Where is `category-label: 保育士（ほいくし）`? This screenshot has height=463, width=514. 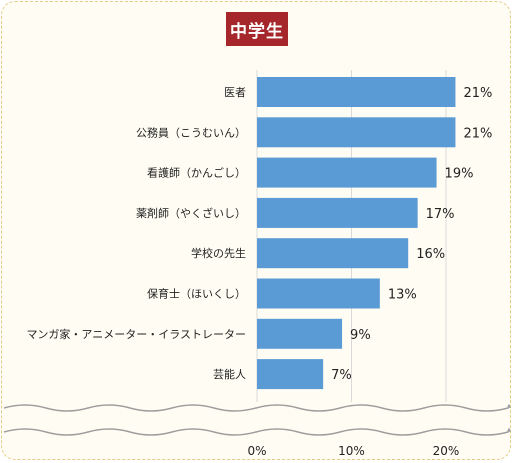
category-label: 保育士（ほいくし） is located at coordinates (196, 294).